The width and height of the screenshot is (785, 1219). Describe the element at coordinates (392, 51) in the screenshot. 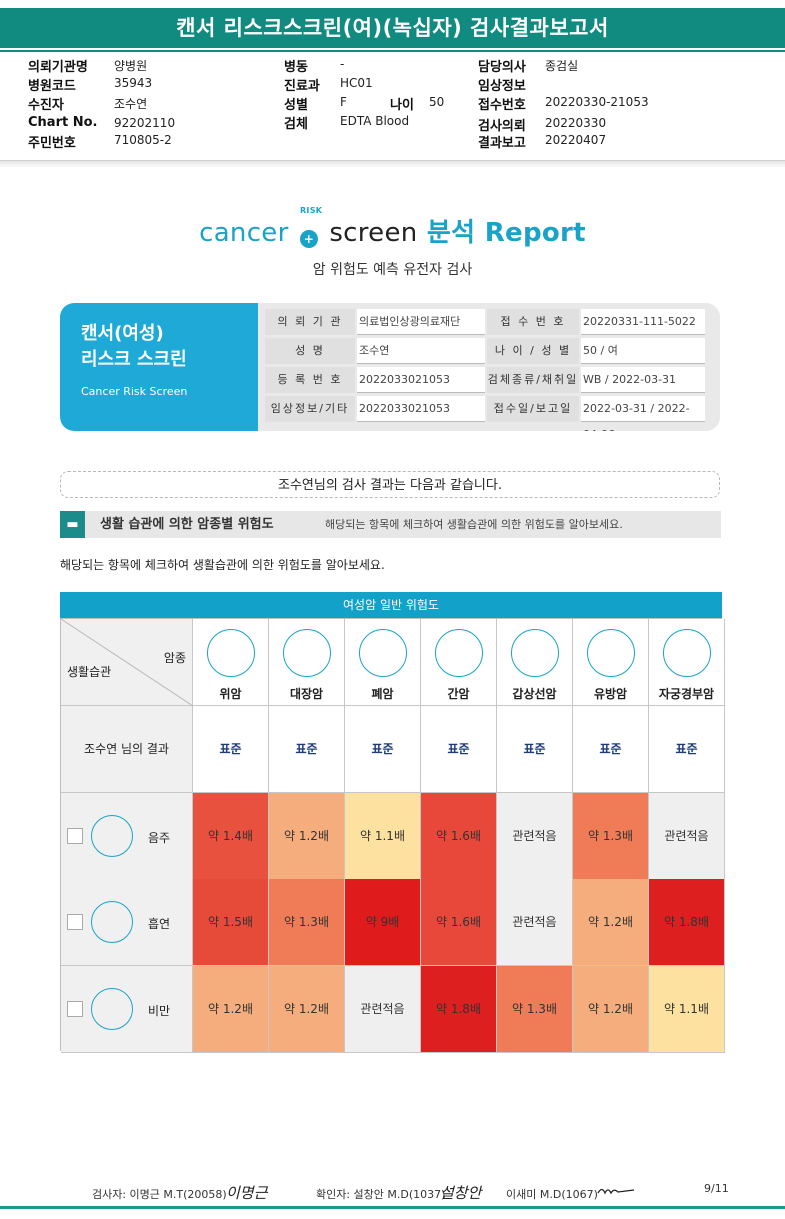

I see `title-rule` at that location.